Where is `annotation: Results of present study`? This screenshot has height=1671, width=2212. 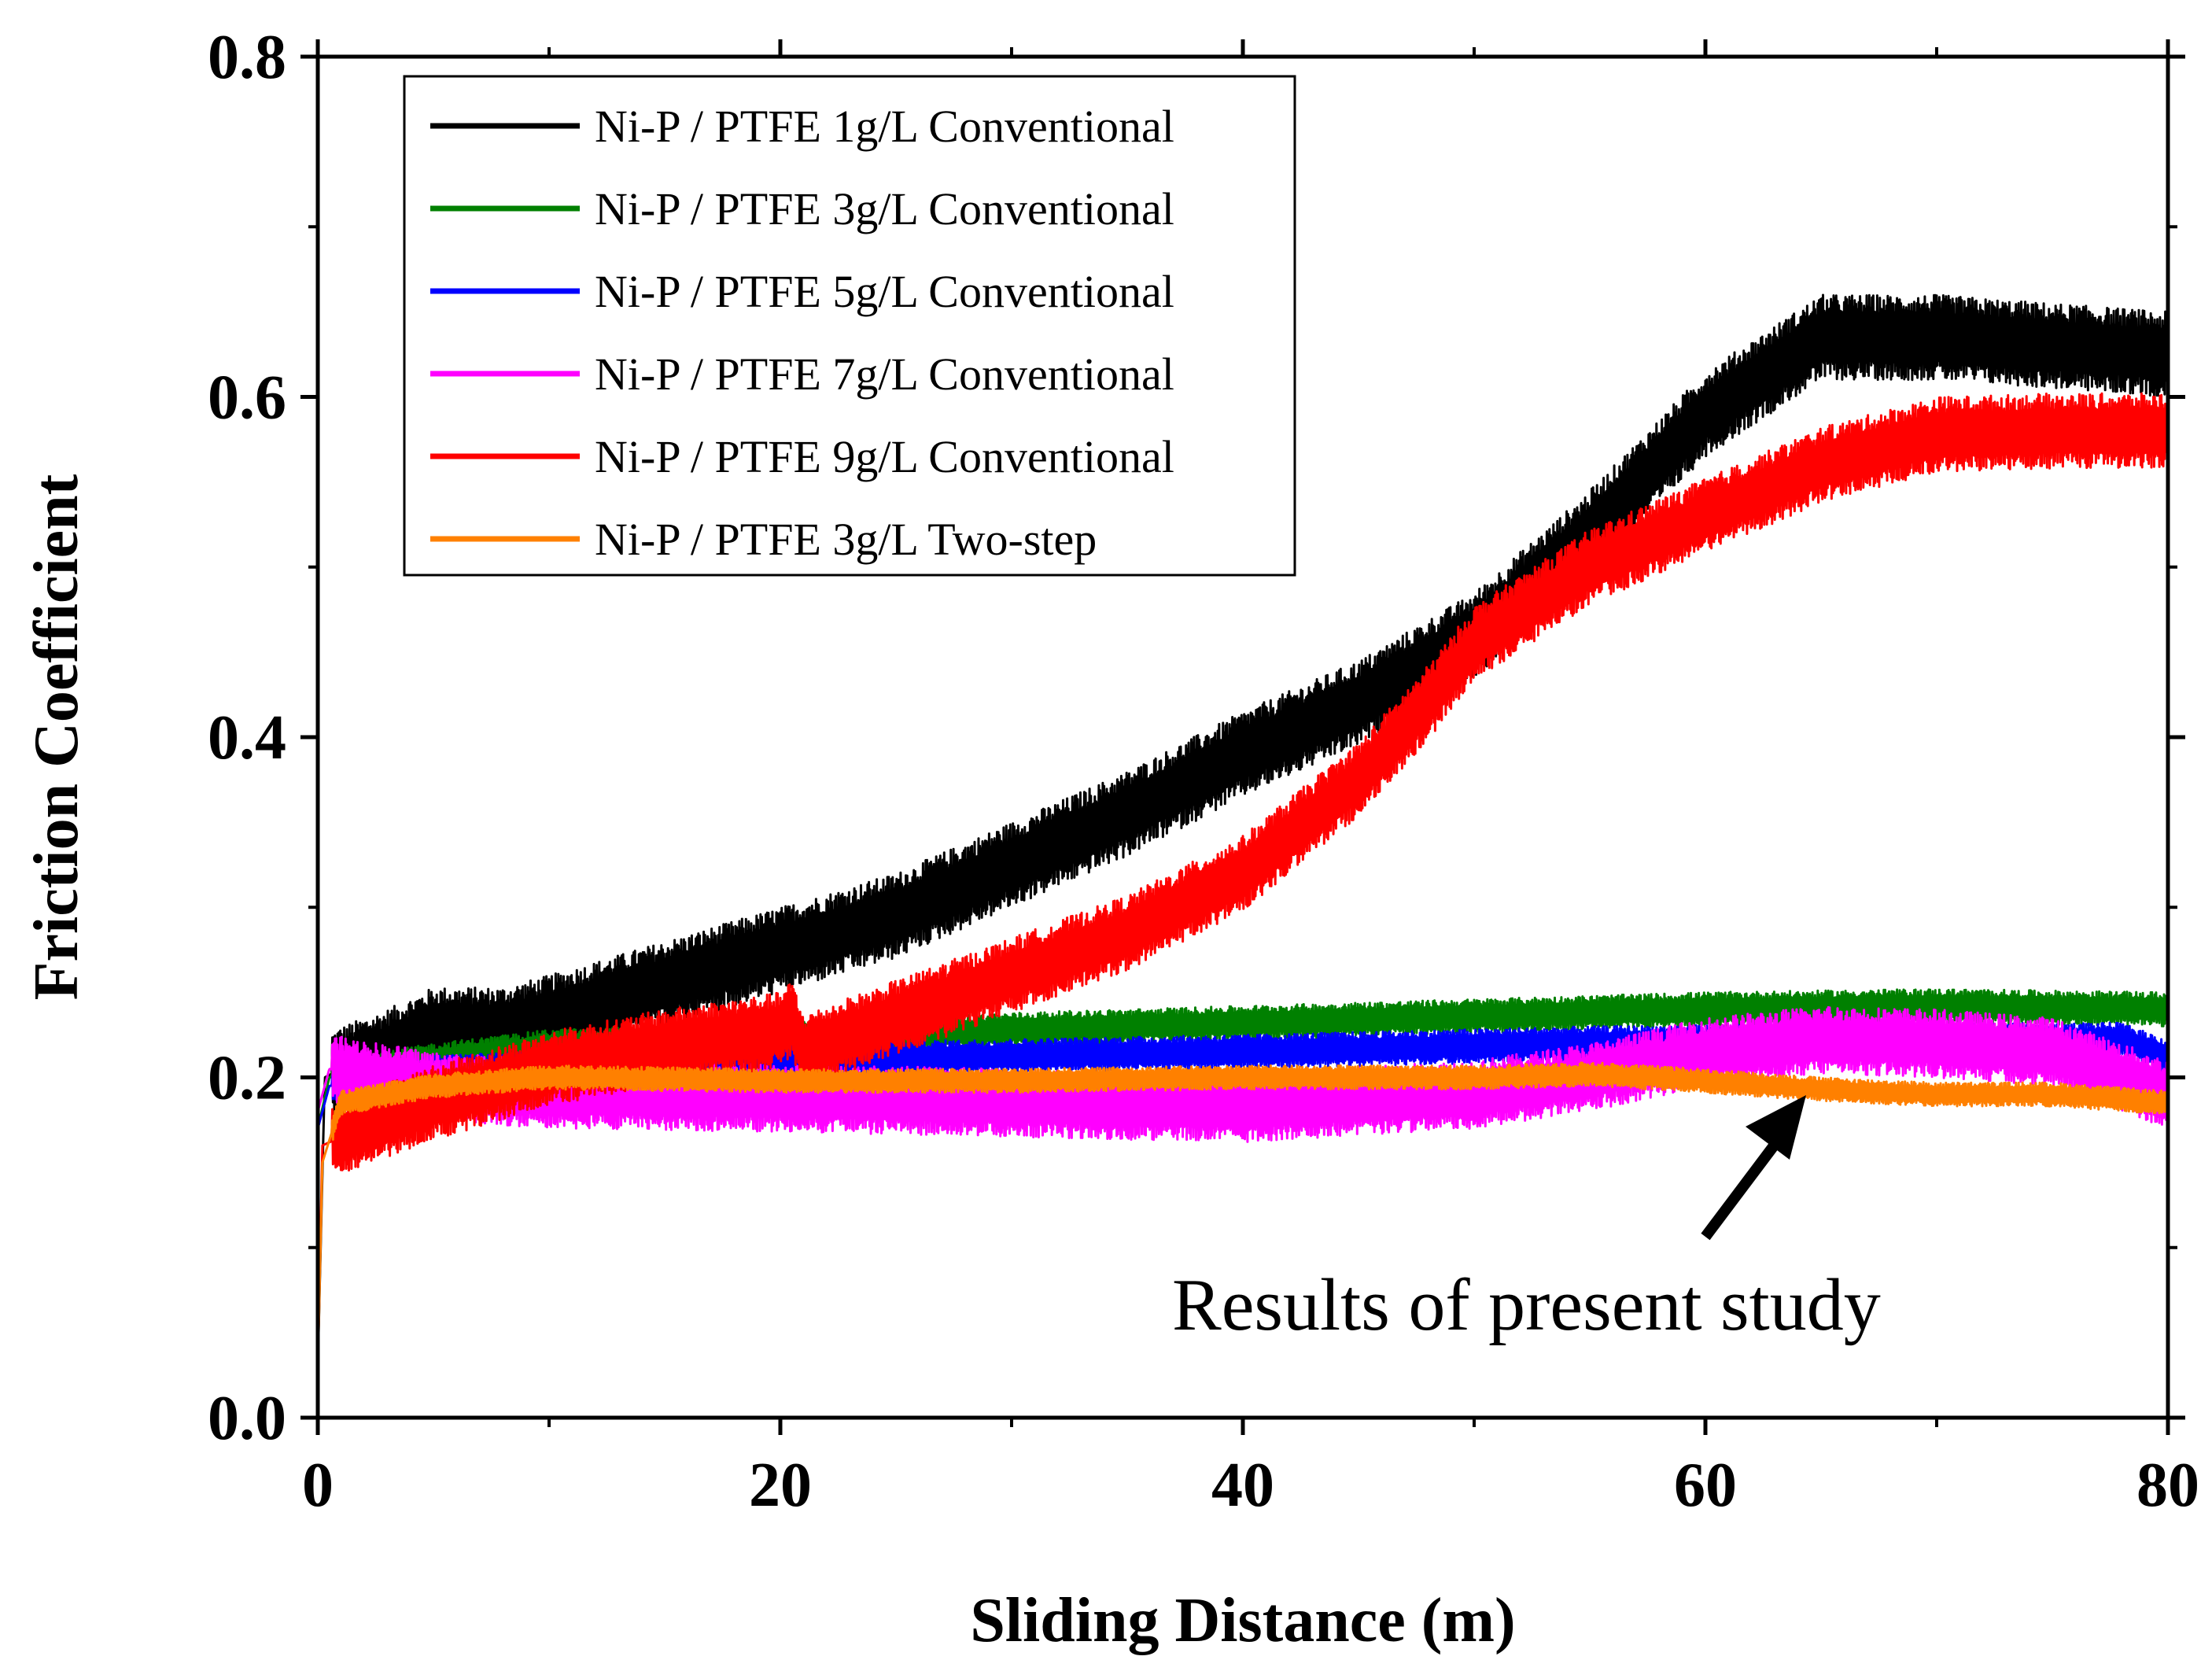
annotation: Results of present study is located at coordinates (1526, 1220).